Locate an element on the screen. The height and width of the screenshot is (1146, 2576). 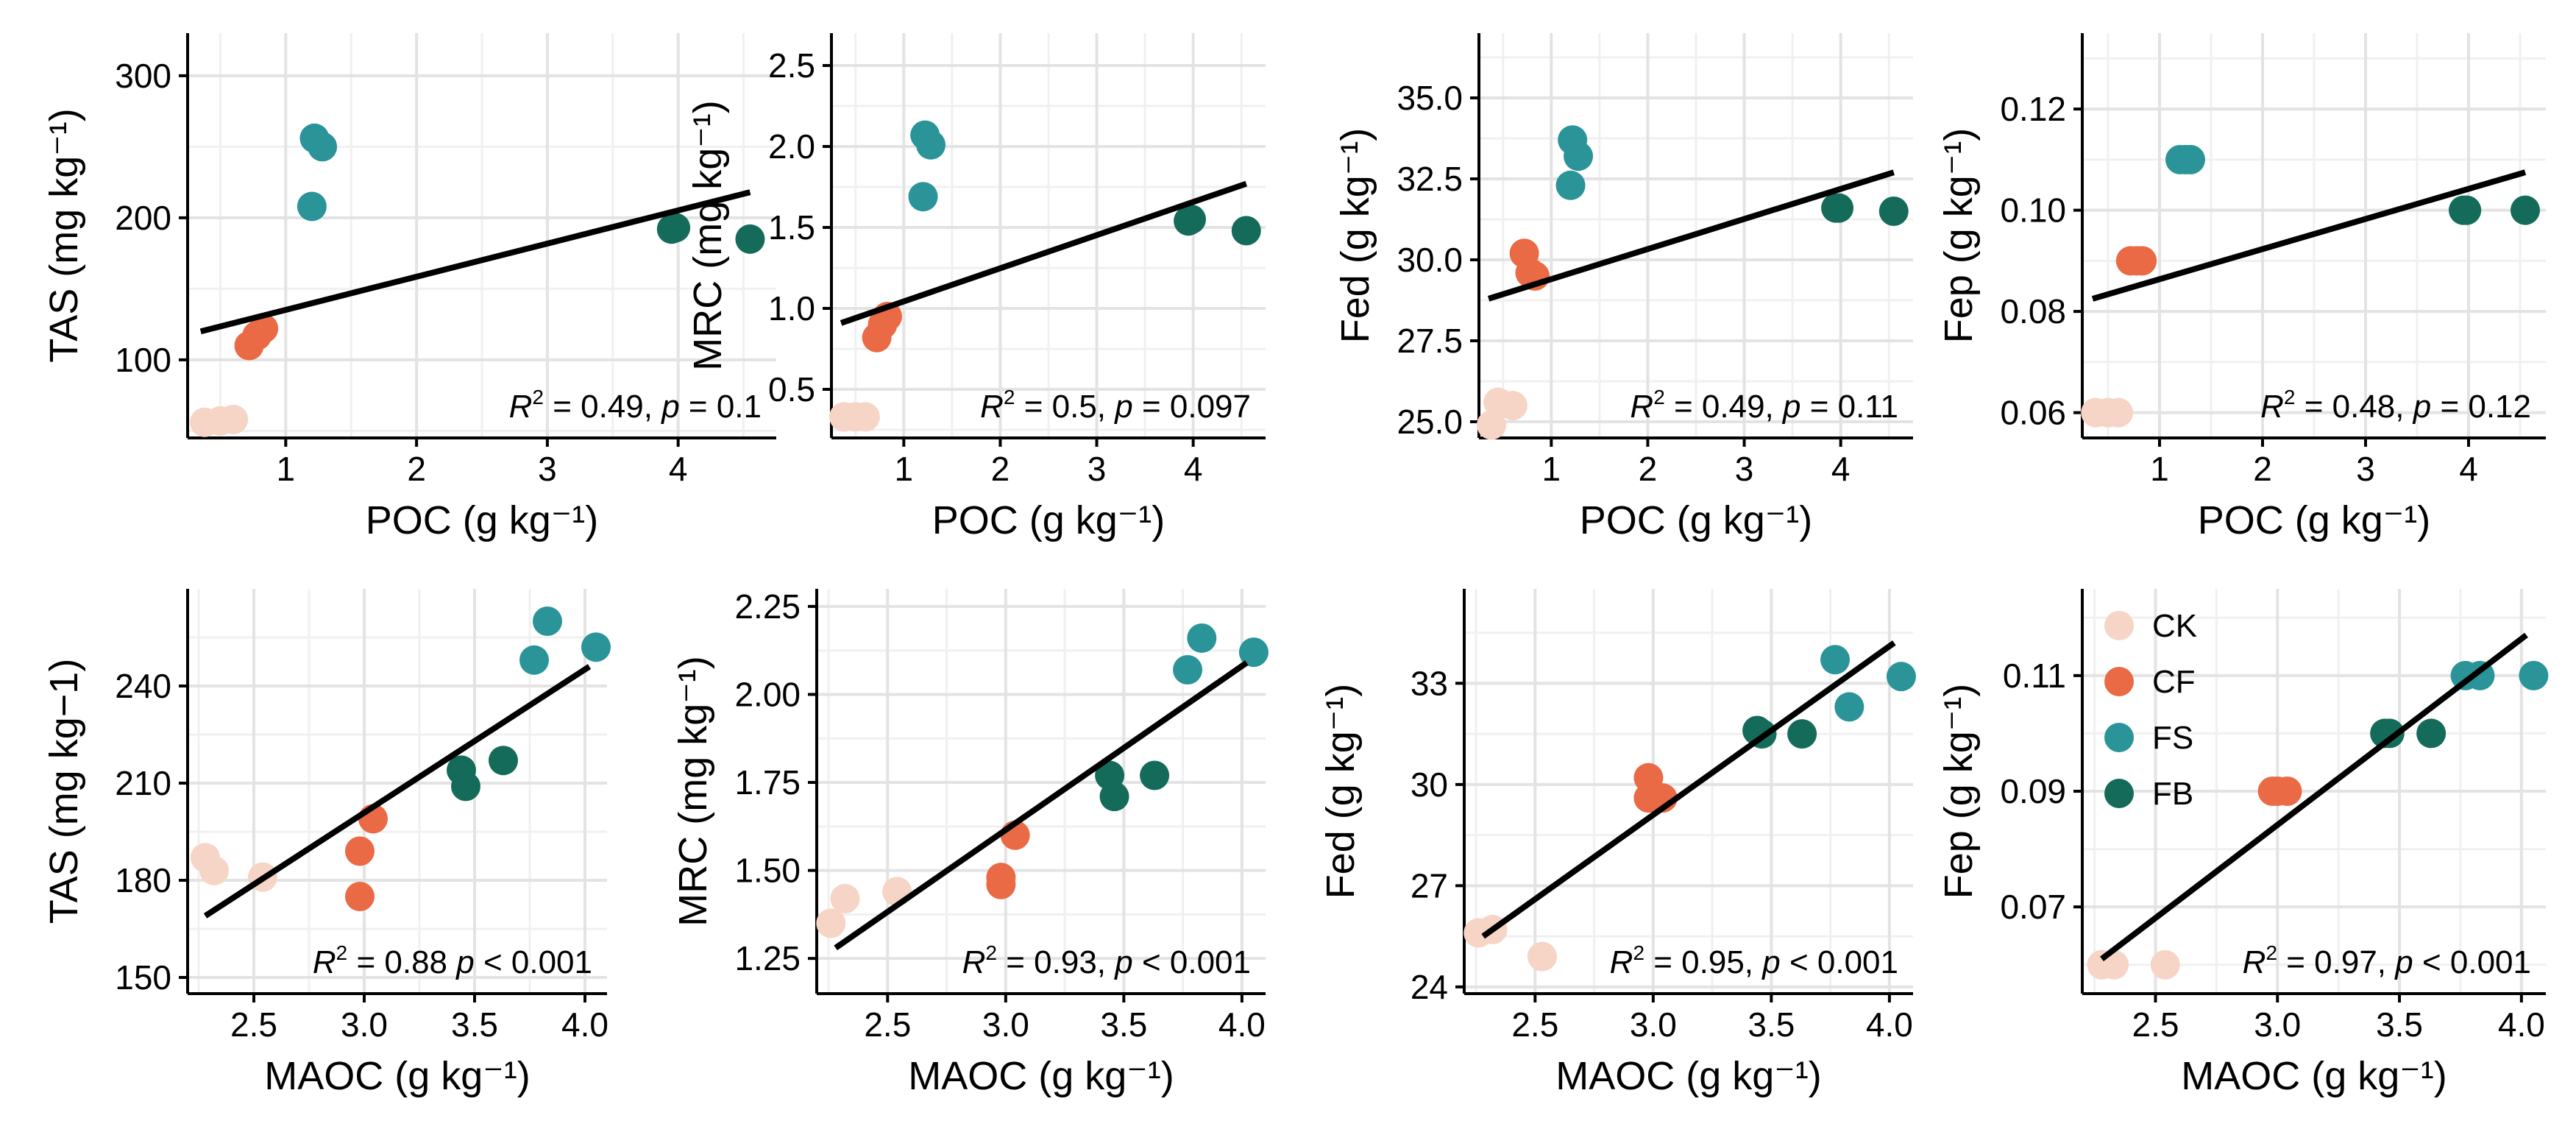
y-tick-label: 0.06 is located at coordinates (2033, 413).